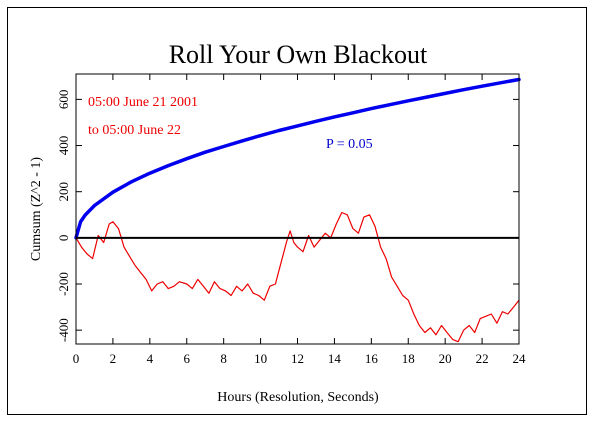 The width and height of the screenshot is (596, 427). I want to click on y-tick-label: 400, so click(63, 146).